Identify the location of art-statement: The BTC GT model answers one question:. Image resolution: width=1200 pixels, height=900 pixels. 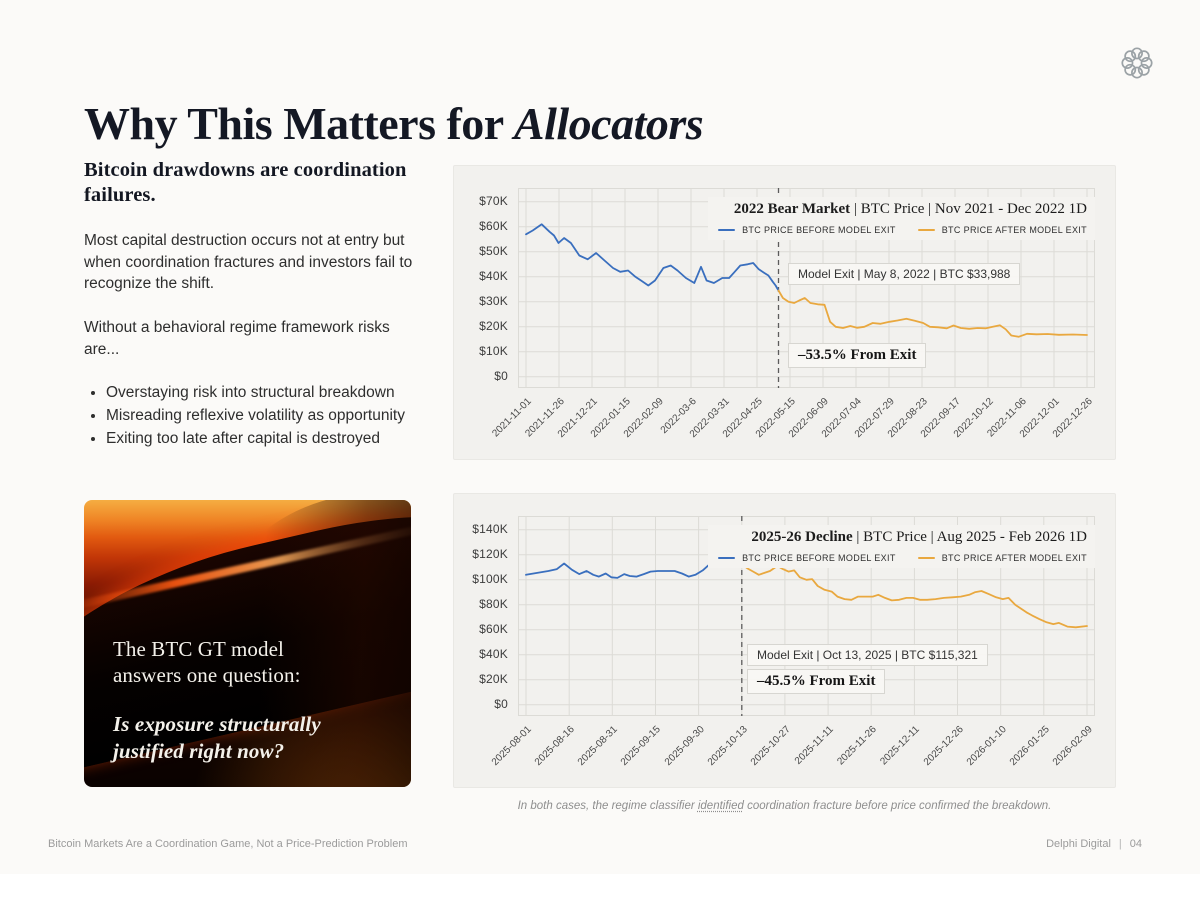
(207, 662).